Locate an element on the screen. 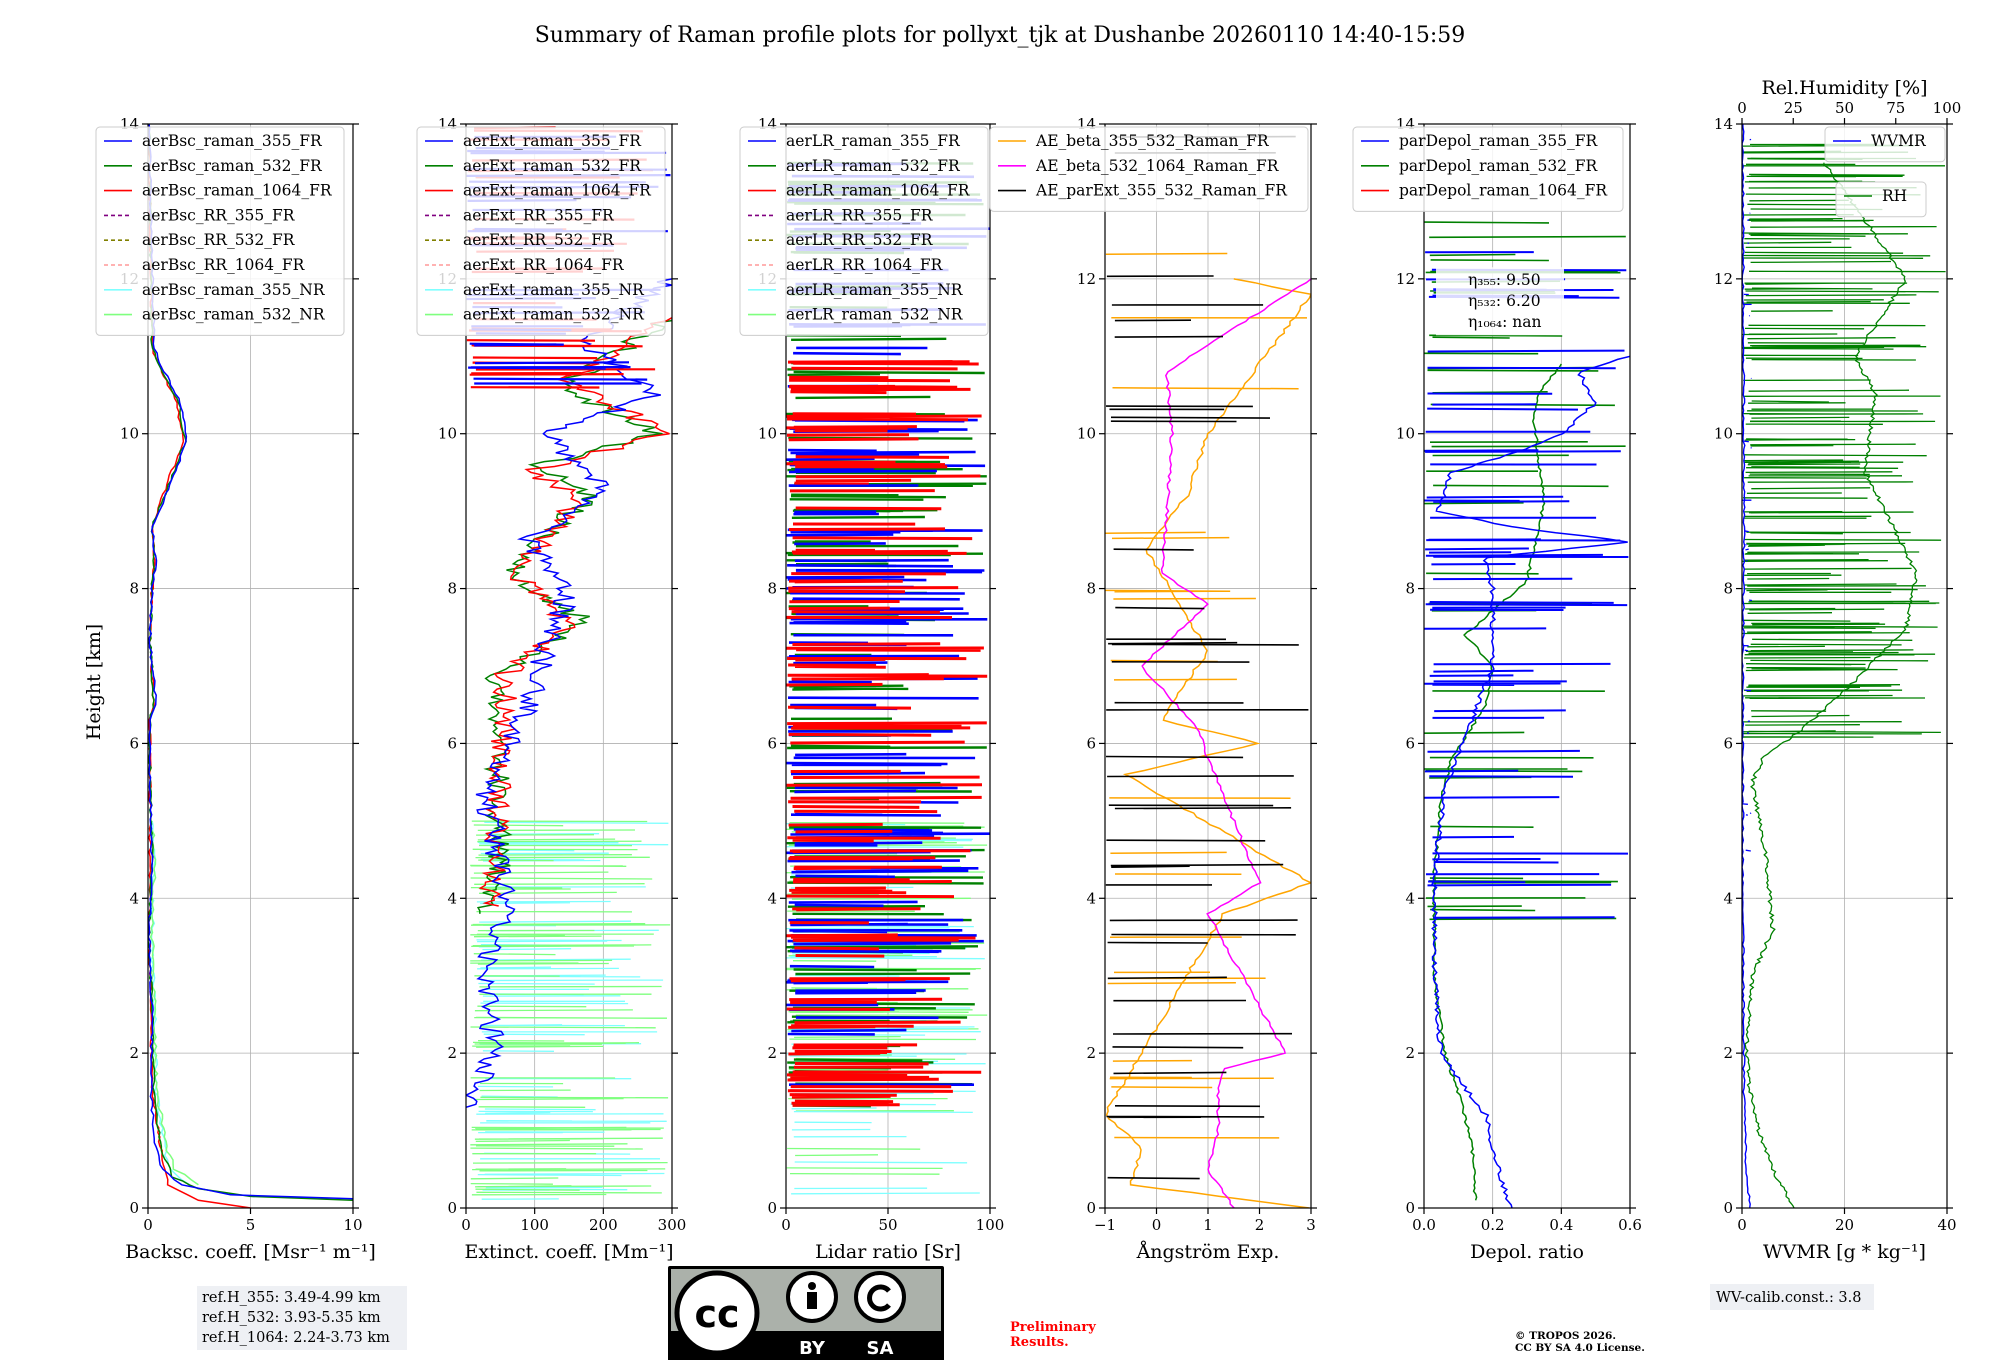  top-x-tick-label: 75 is located at coordinates (1895, 108).